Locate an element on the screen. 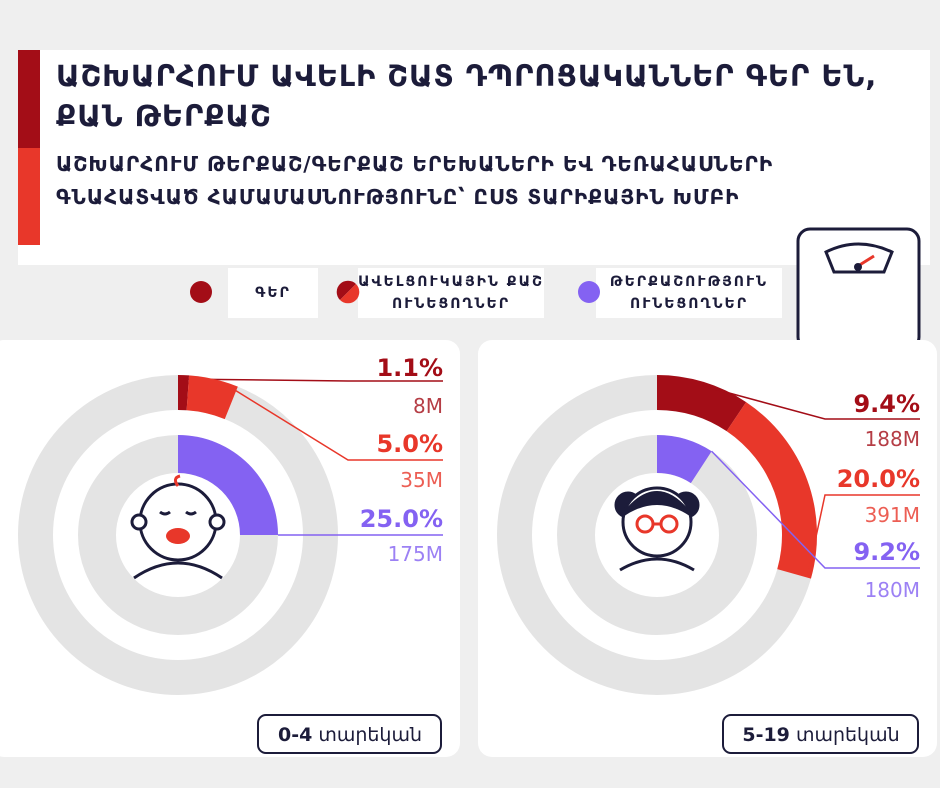 This screenshot has height=788, width=940. age-range: 5-19 is located at coordinates (766, 735).